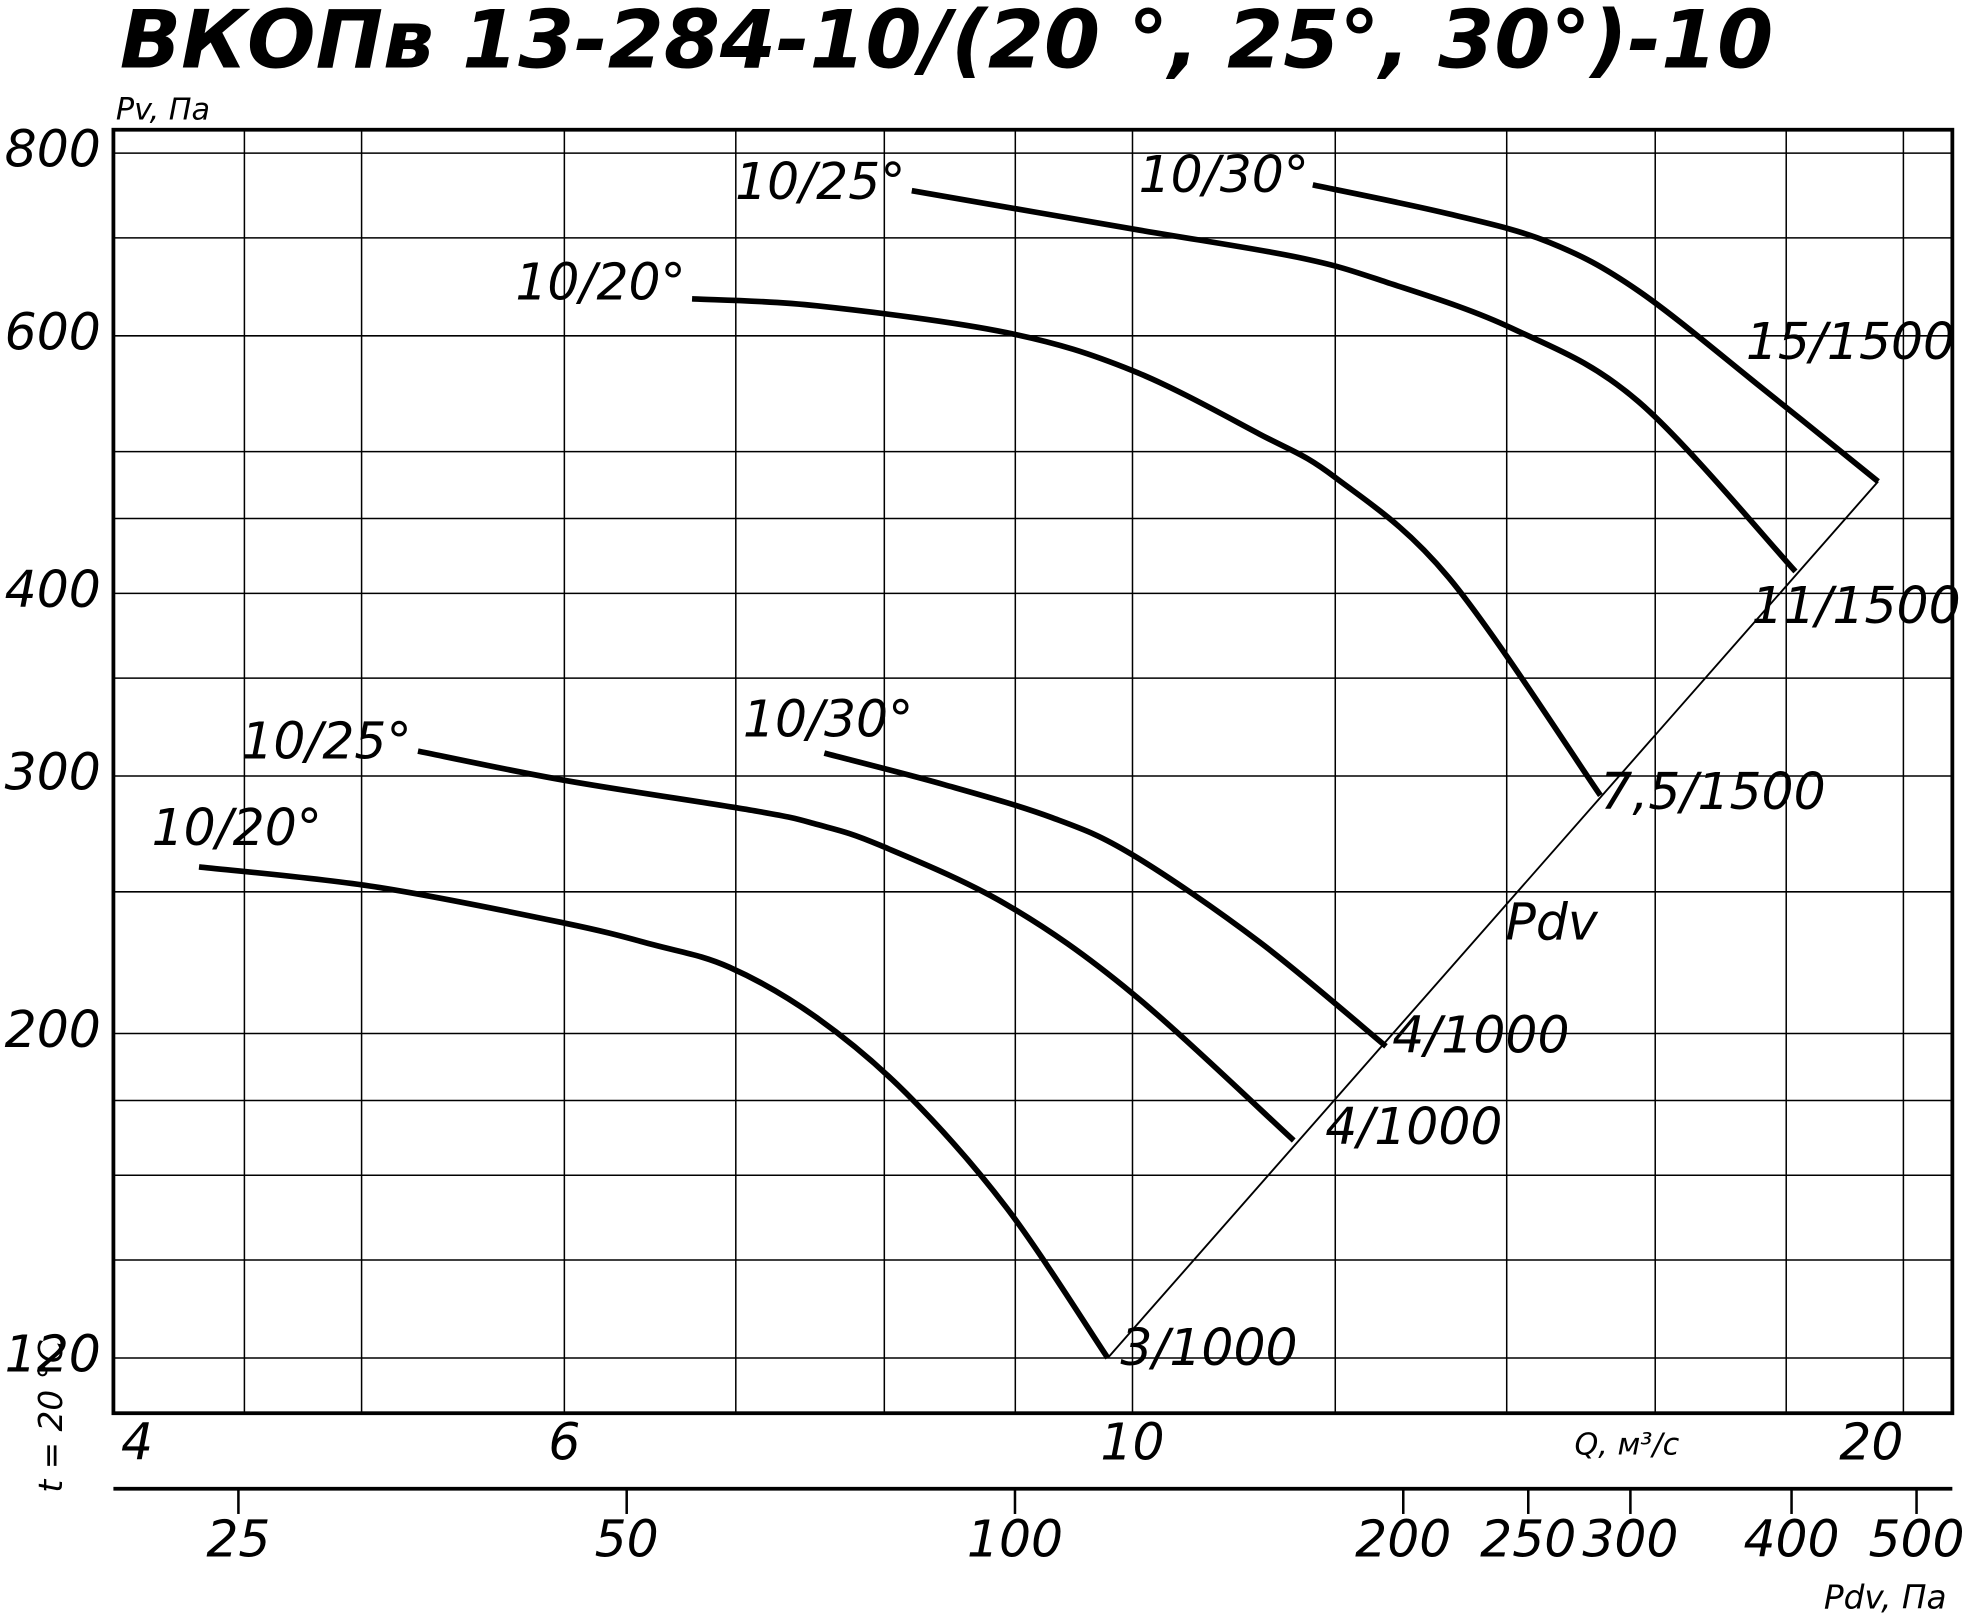 The width and height of the screenshot is (1965, 1616). Describe the element at coordinates (1712, 791) in the screenshot. I see `end-label: 7,5/1500` at that location.